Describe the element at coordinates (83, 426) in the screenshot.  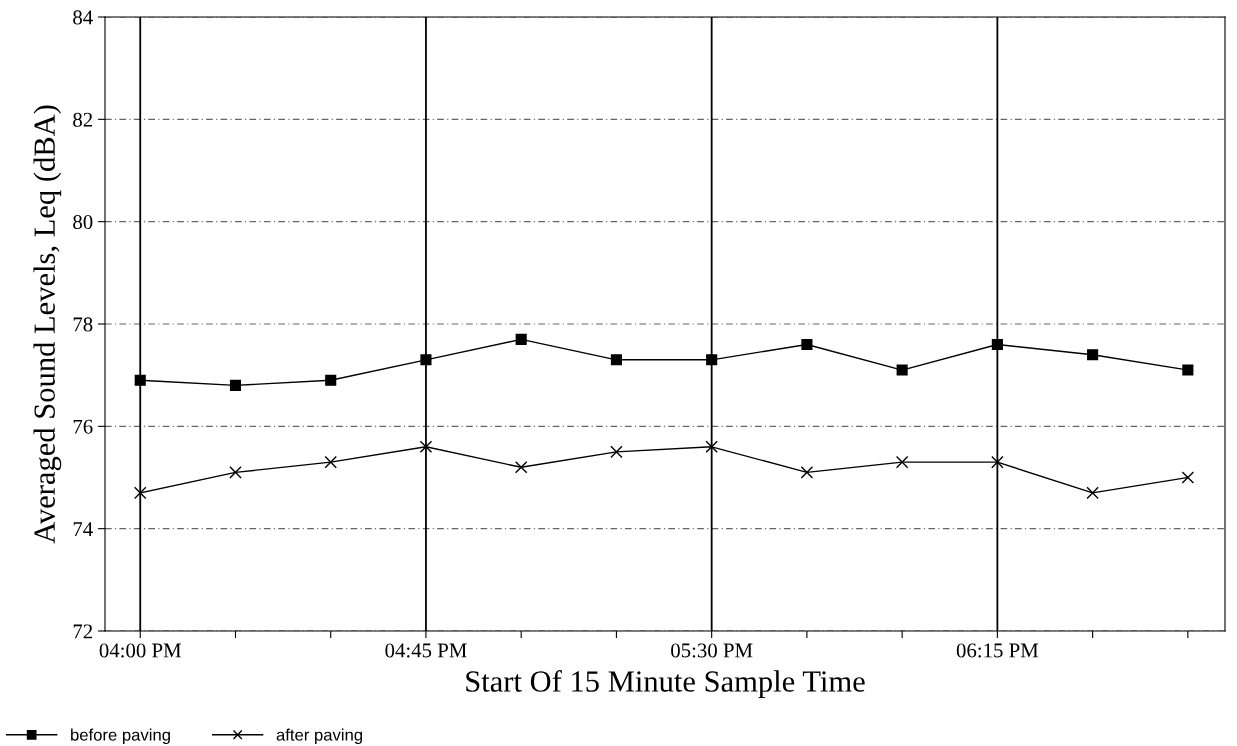
I see `y-tick-label: 76` at that location.